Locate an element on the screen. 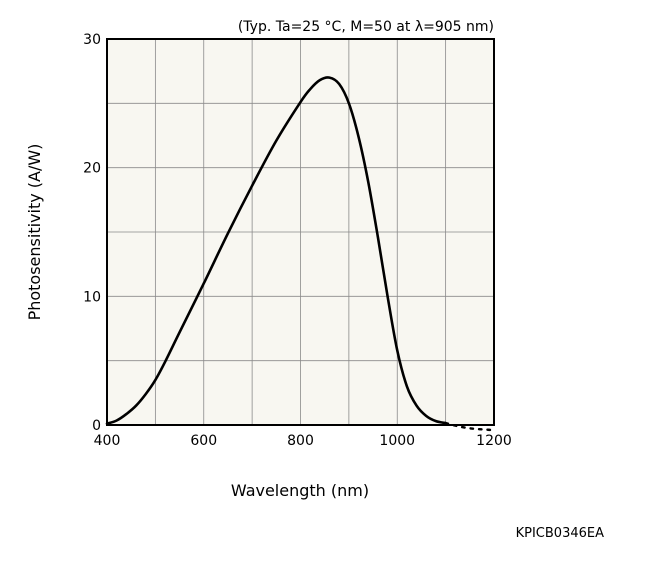 This screenshot has height=562, width=651. y-tick-label: 0 is located at coordinates (96, 426).